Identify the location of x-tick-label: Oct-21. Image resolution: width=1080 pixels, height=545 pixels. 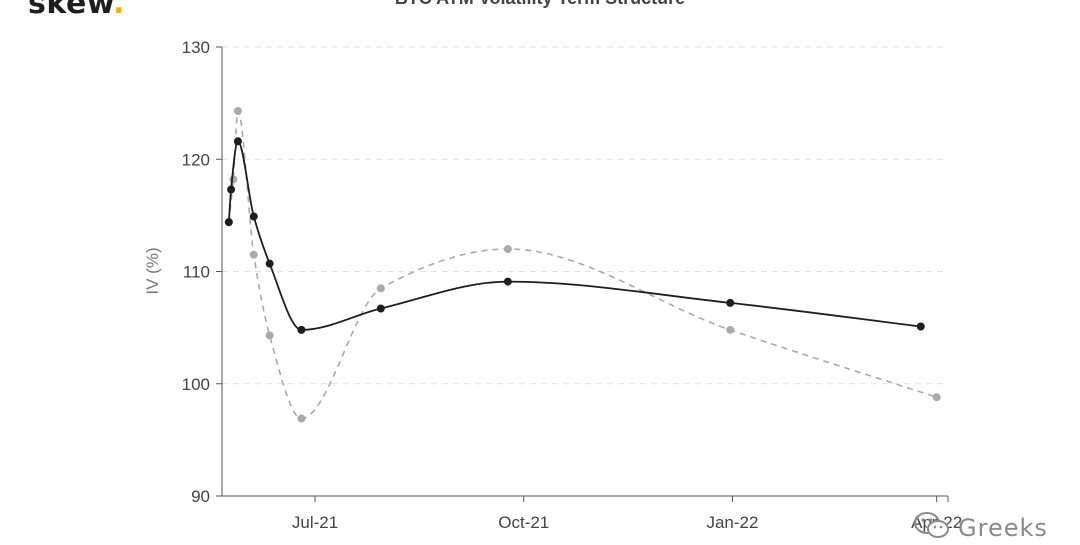
(523, 522).